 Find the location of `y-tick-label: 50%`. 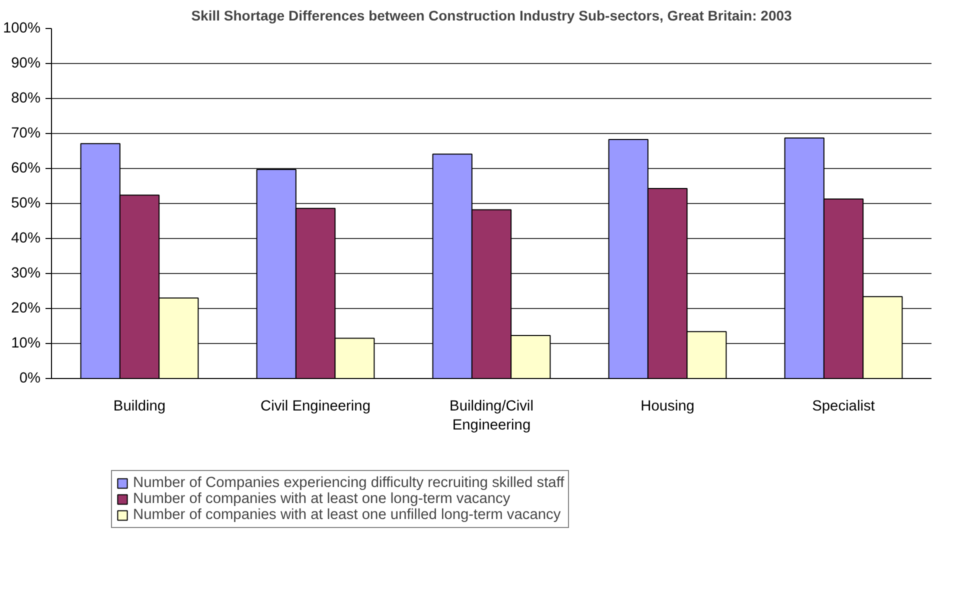

y-tick-label: 50% is located at coordinates (26, 204).